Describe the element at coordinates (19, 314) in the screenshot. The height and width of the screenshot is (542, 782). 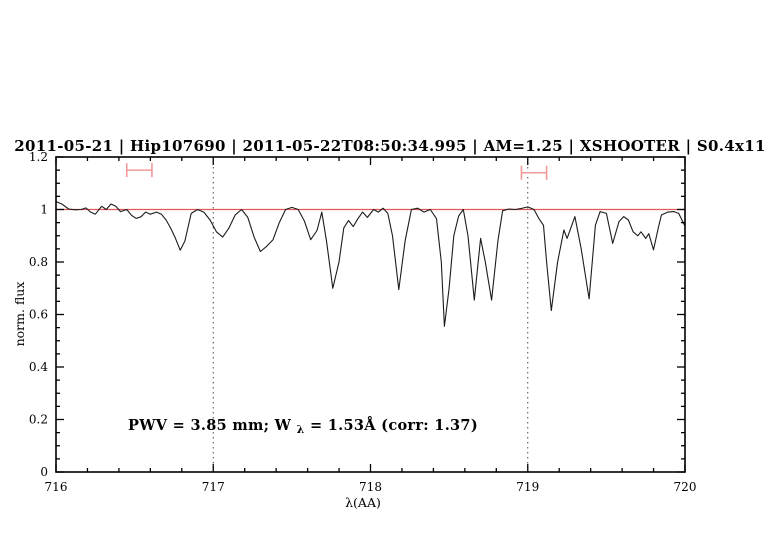
I see `y-axis-label: norm. flux` at that location.